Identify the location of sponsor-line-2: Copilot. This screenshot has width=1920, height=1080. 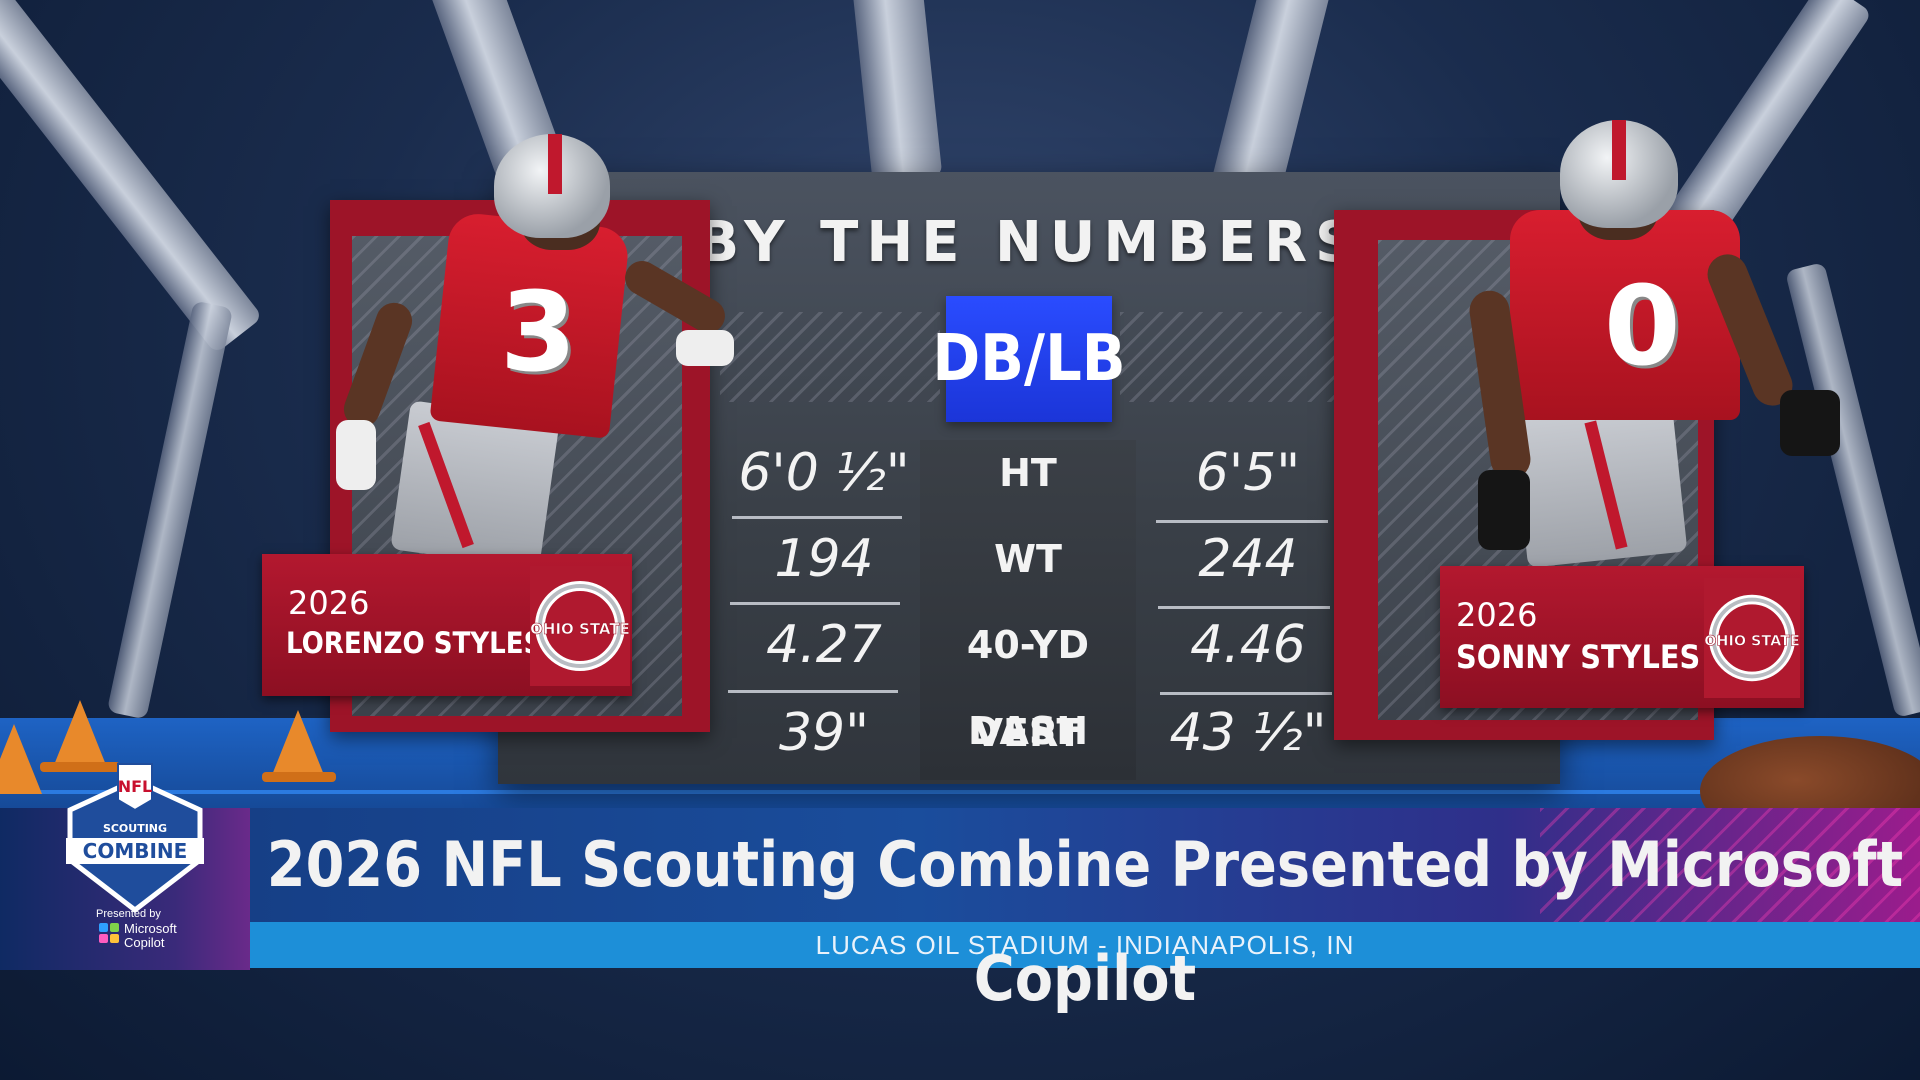
(144, 942).